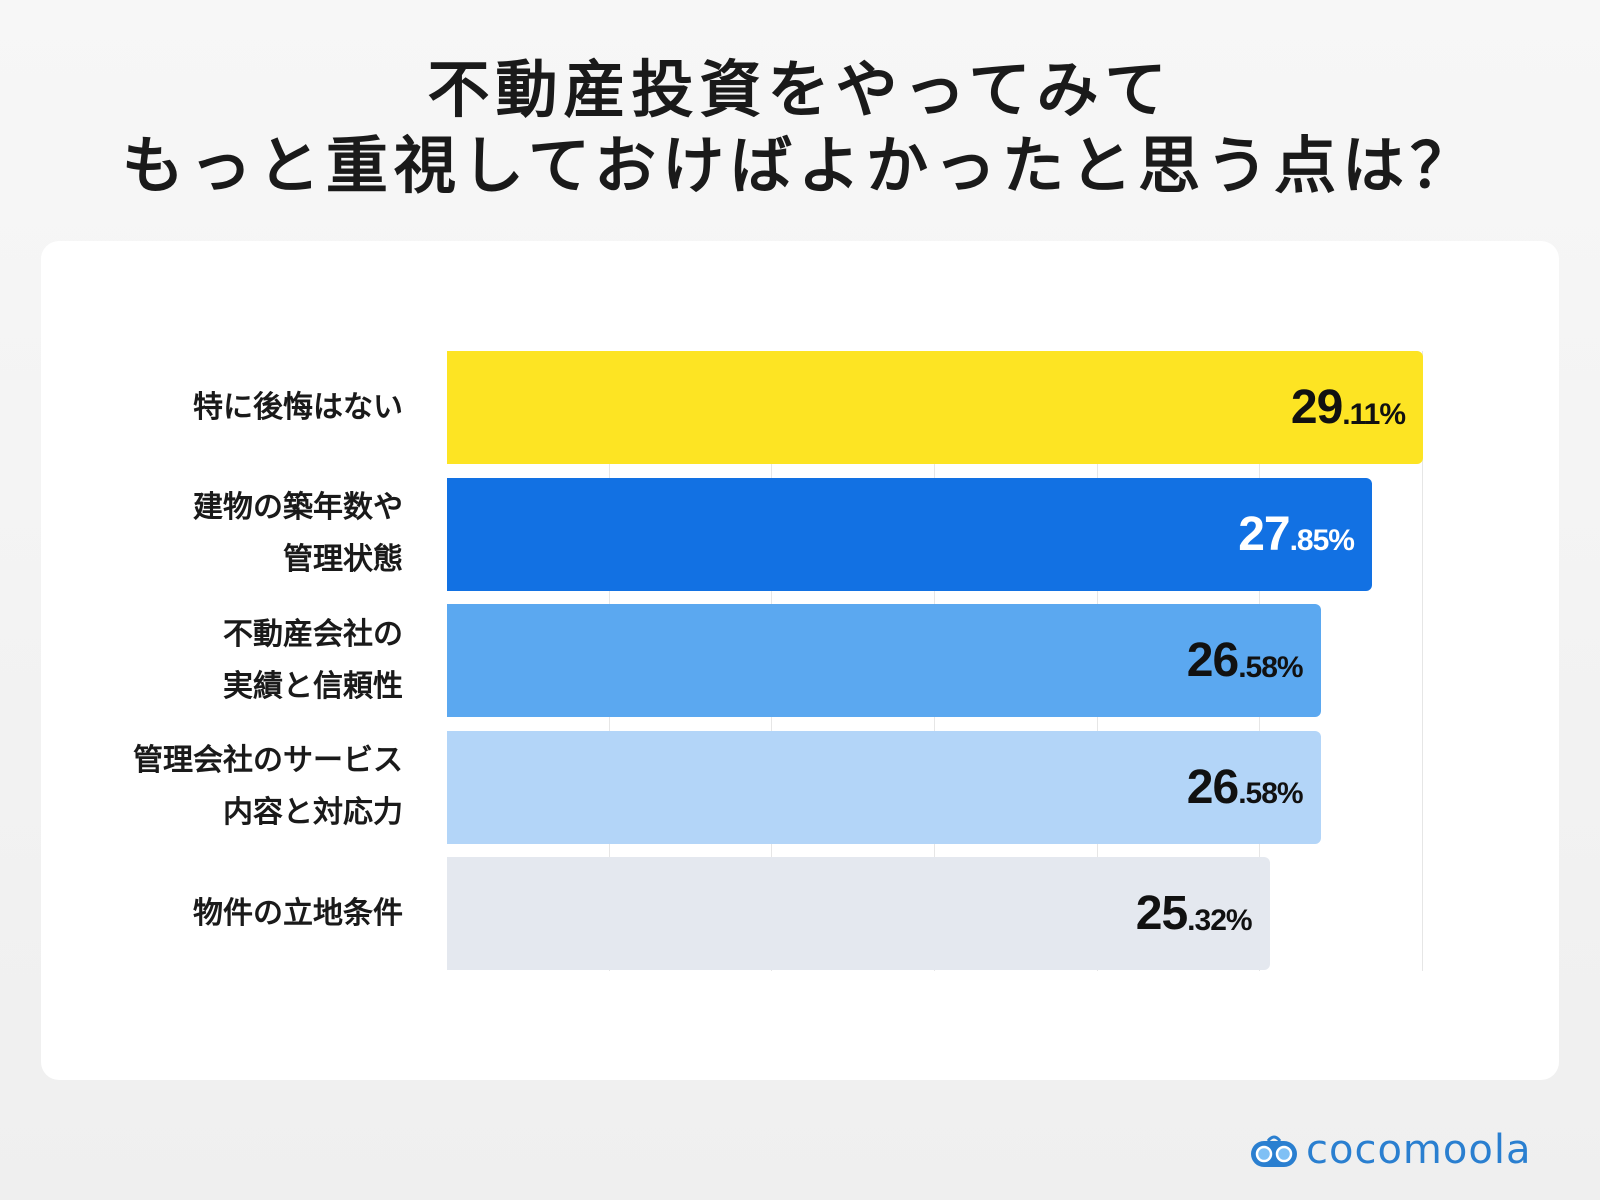 The width and height of the screenshot is (1600, 1200). What do you see at coordinates (298, 507) in the screenshot?
I see `category-label-line: 建物の築年数や` at bounding box center [298, 507].